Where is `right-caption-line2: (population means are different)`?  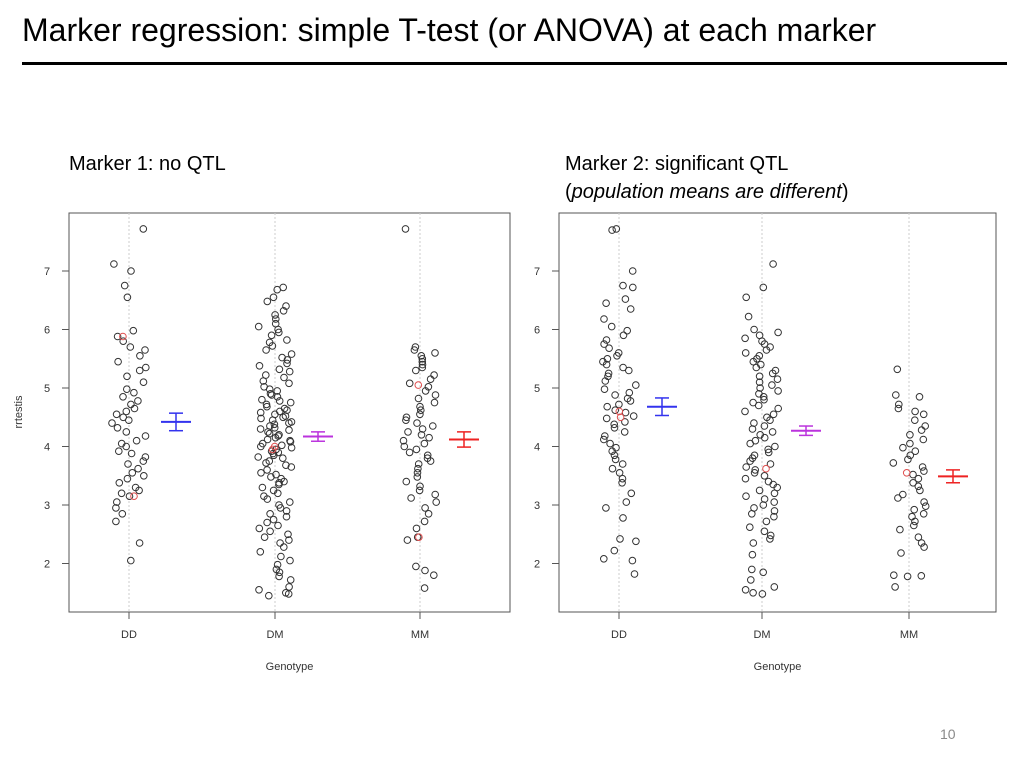 right-caption-line2: (population means are different) is located at coordinates (707, 192).